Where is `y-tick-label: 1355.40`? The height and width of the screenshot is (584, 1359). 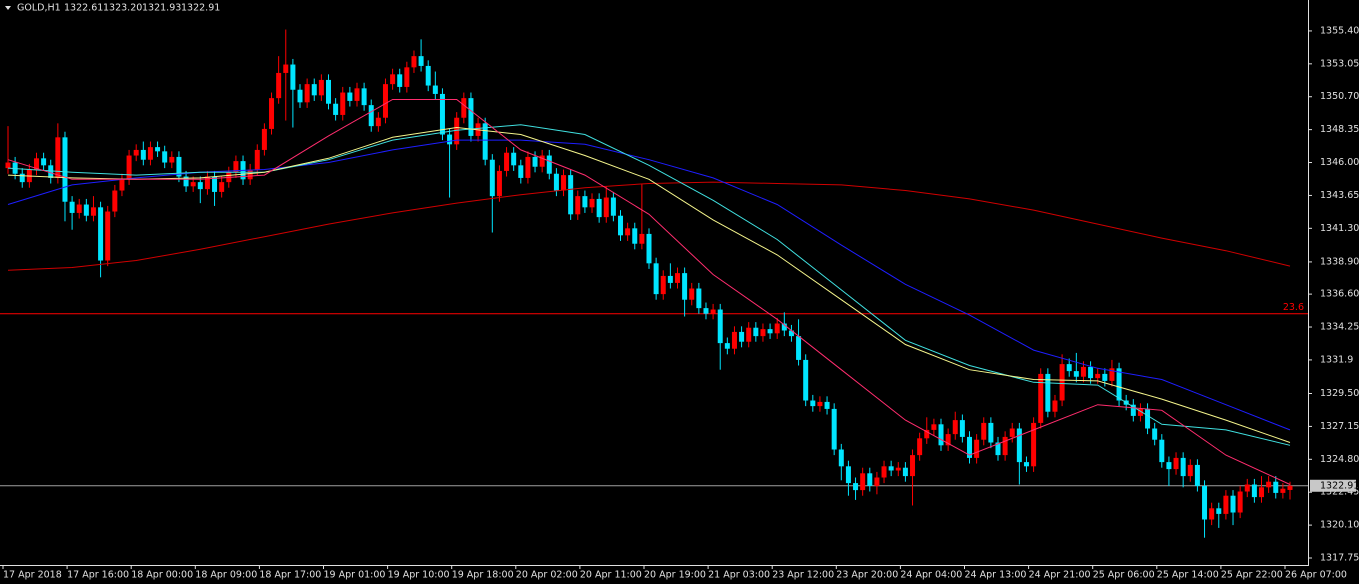 y-tick-label: 1355.40 is located at coordinates (1339, 30).